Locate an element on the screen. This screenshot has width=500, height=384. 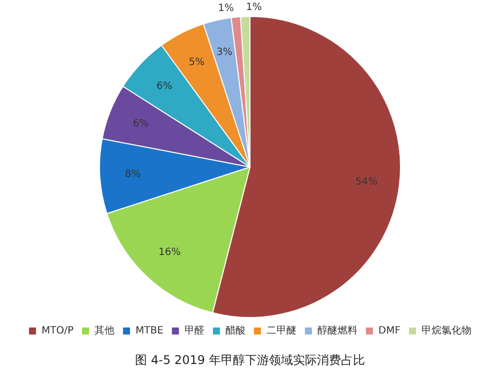
legend-label: 醋酸 is located at coordinates (235, 330).